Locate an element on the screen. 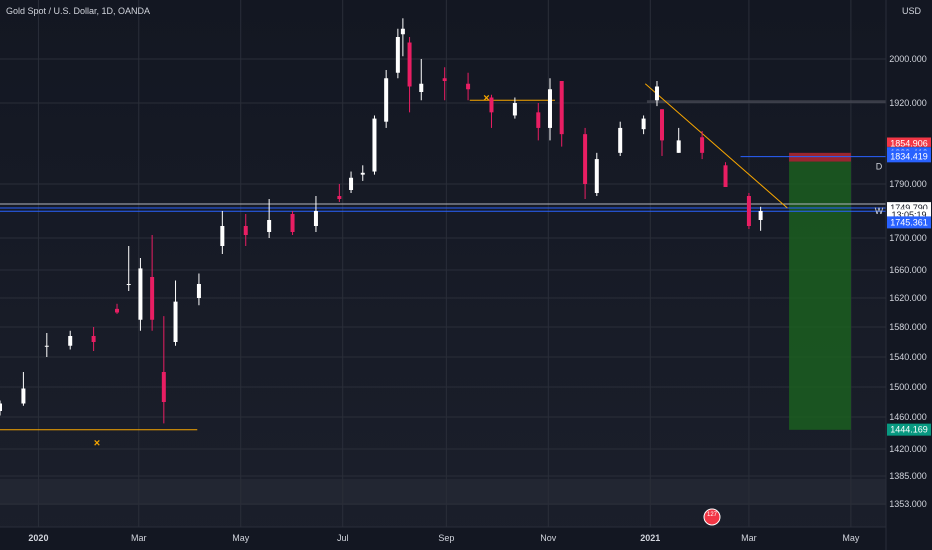  badge: 127 is located at coordinates (712, 517).